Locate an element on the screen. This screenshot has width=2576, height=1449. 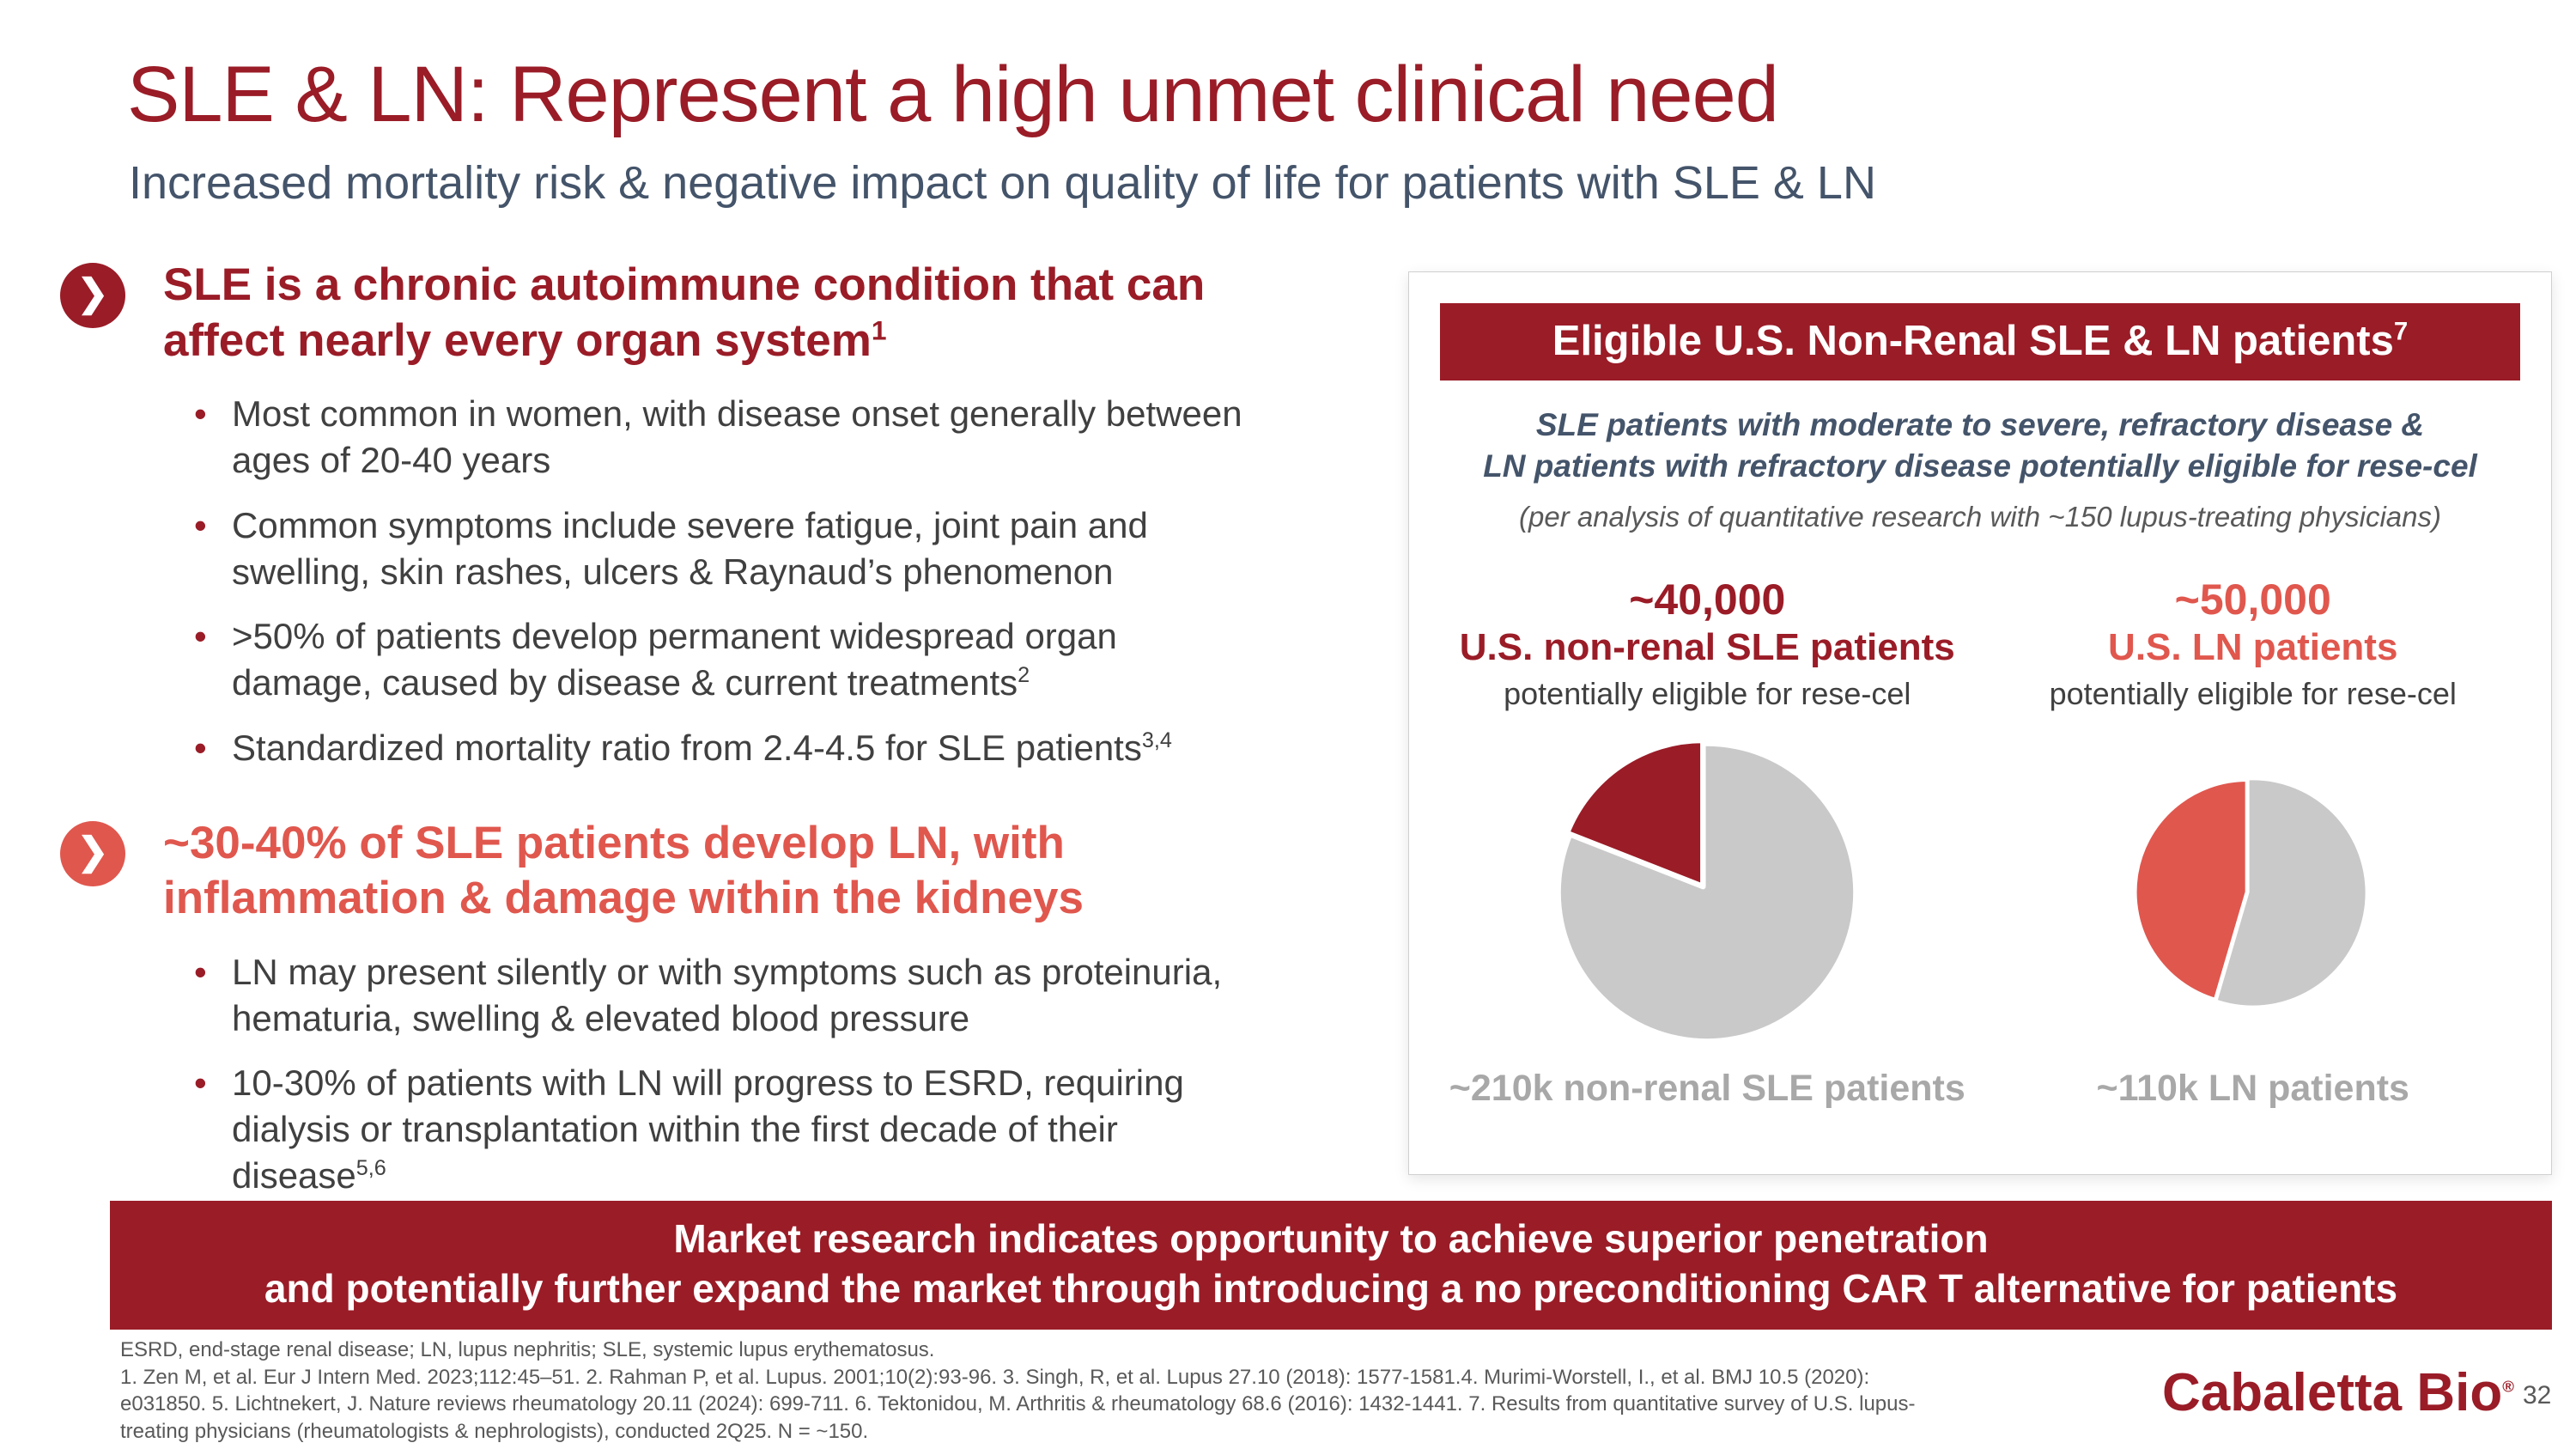
stat-number: ~40,000 is located at coordinates (1708, 599).